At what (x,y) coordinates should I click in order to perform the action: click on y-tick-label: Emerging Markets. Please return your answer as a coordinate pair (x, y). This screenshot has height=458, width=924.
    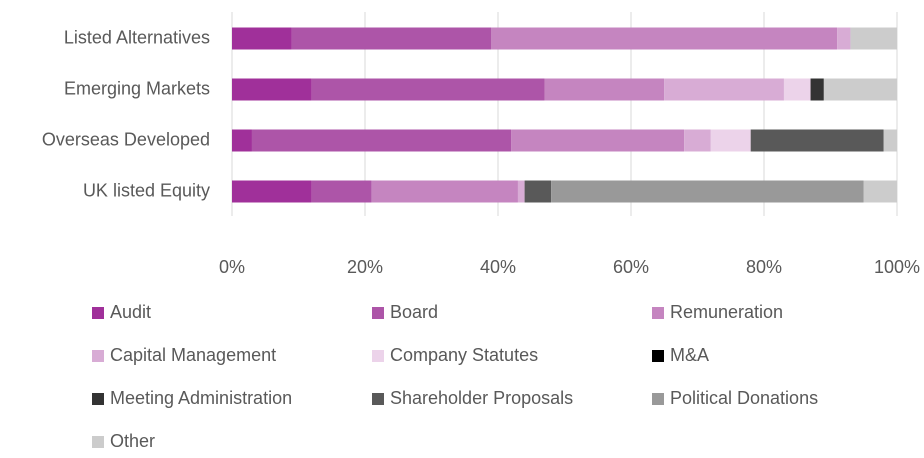
    Looking at the image, I should click on (137, 88).